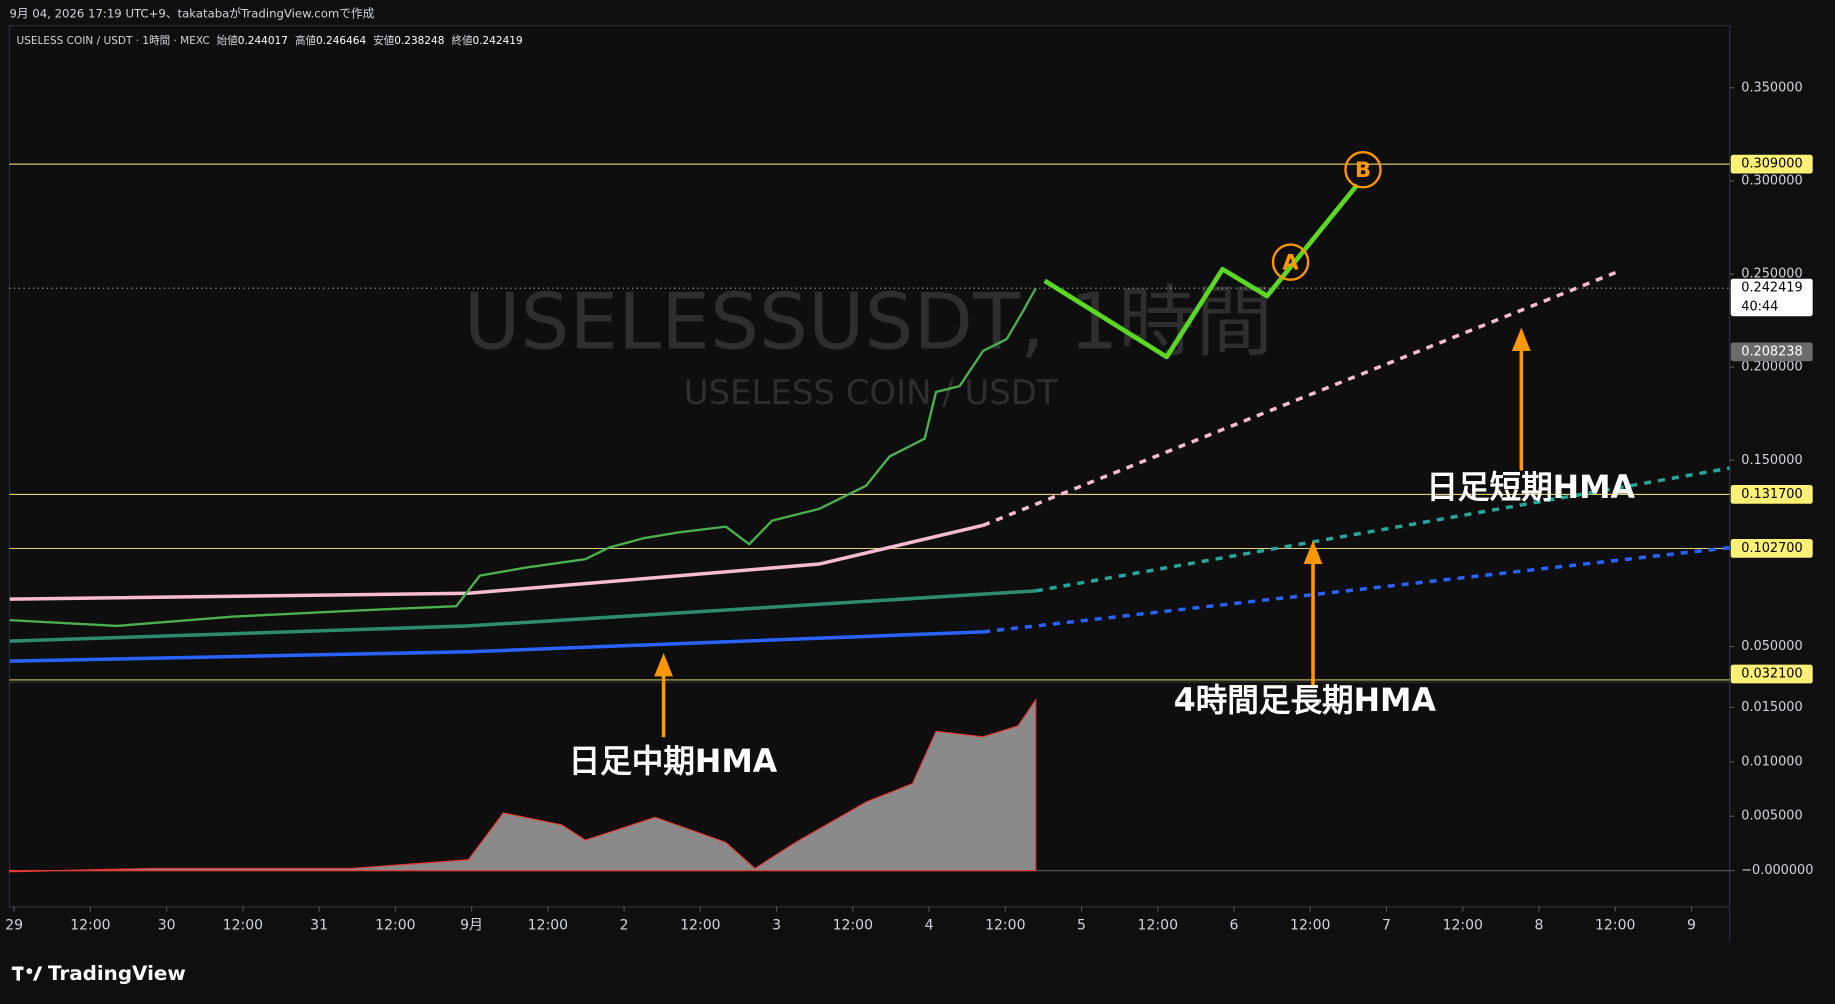  What do you see at coordinates (1771, 87) in the screenshot?
I see `y-tick-label: 0.350000` at bounding box center [1771, 87].